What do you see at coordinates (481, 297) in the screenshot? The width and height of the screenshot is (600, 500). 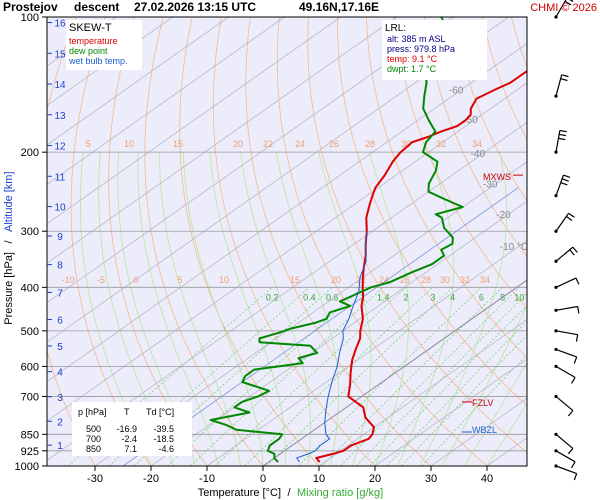 I see `mixing-ratio-label: 6` at bounding box center [481, 297].